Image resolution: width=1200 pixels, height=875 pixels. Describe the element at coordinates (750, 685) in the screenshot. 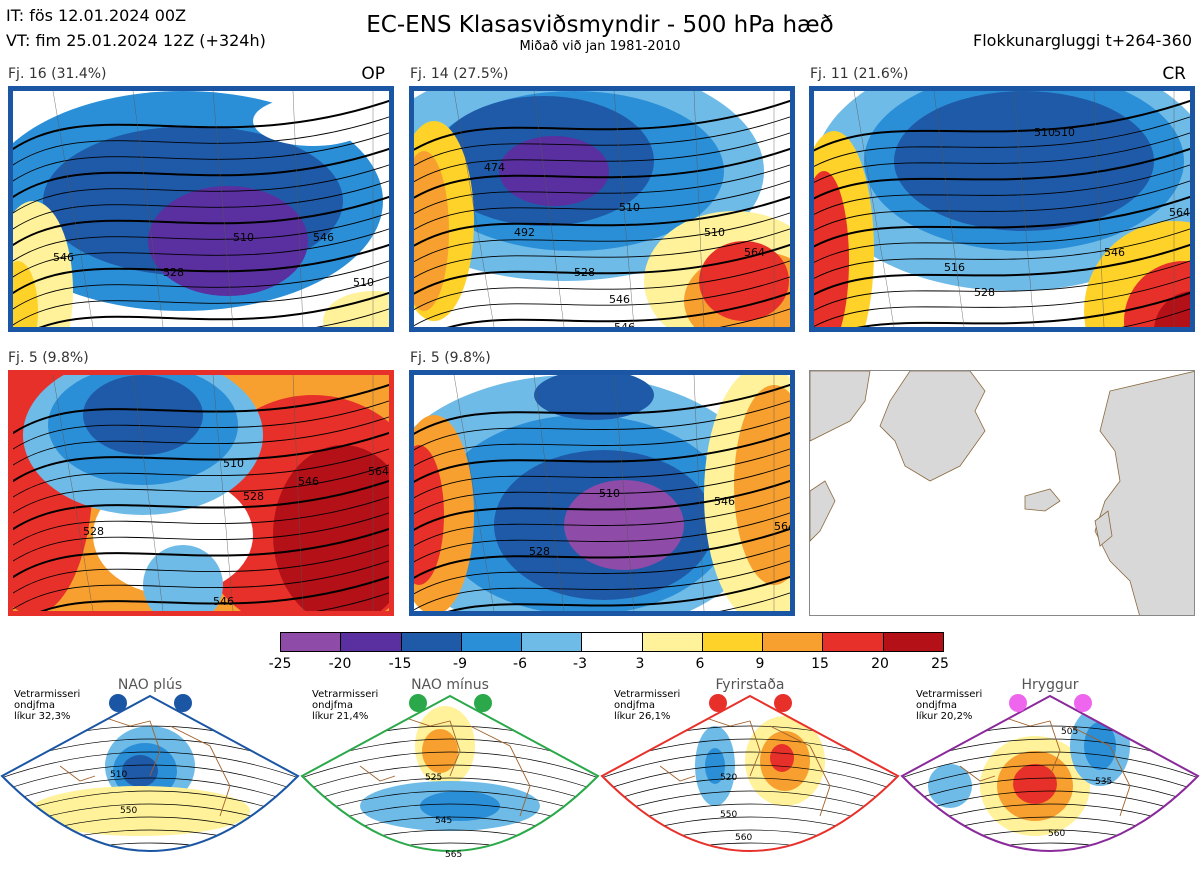

I see `regime-name: Fyrirstaða` at that location.